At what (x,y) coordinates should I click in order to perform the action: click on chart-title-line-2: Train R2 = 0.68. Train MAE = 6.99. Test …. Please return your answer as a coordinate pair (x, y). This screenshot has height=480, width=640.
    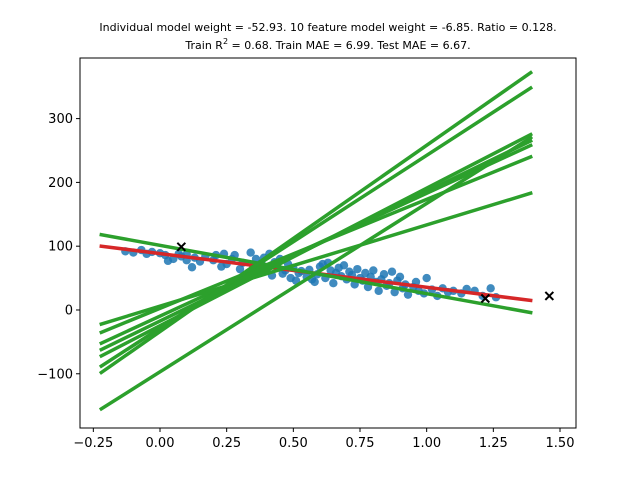
    Looking at the image, I should click on (327, 44).